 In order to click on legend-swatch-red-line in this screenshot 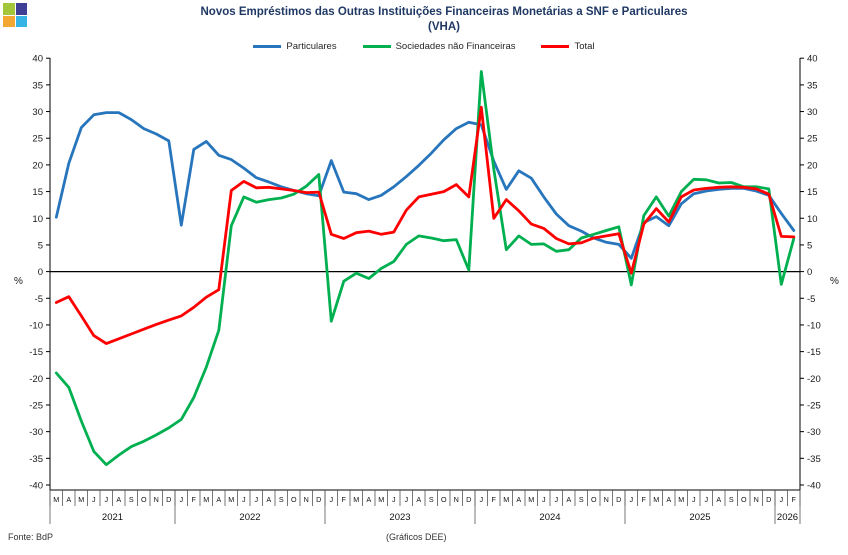, I will do `click(555, 46)`.